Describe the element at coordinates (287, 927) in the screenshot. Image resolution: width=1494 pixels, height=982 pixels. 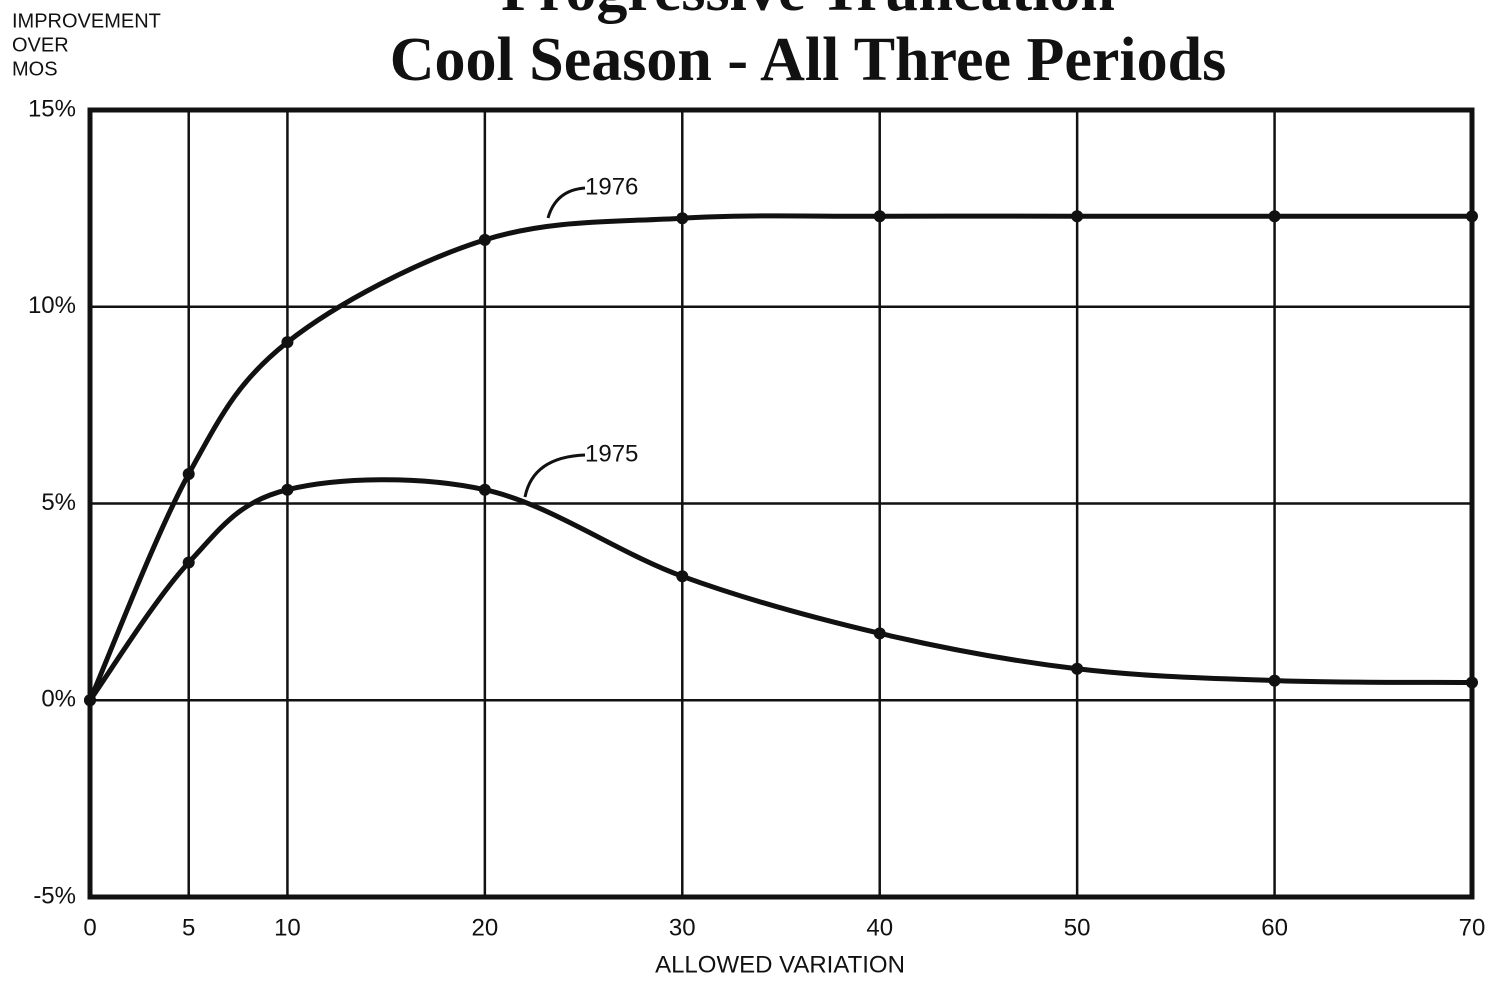
I see `x-tick-label: 10` at that location.